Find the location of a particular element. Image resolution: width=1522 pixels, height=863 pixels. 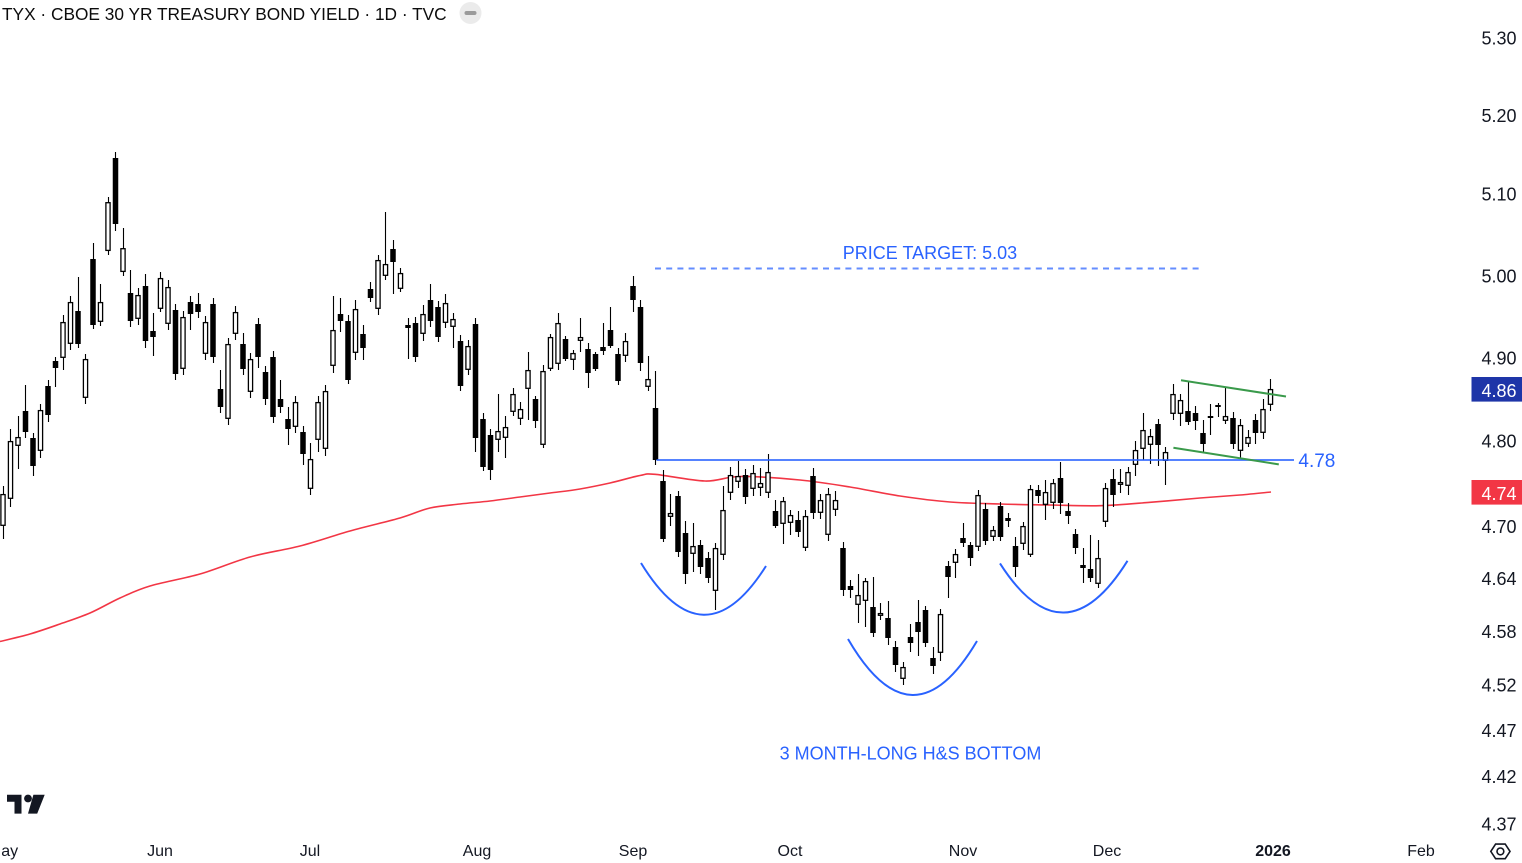

svg-text: 4.52 is located at coordinates (1499, 686).